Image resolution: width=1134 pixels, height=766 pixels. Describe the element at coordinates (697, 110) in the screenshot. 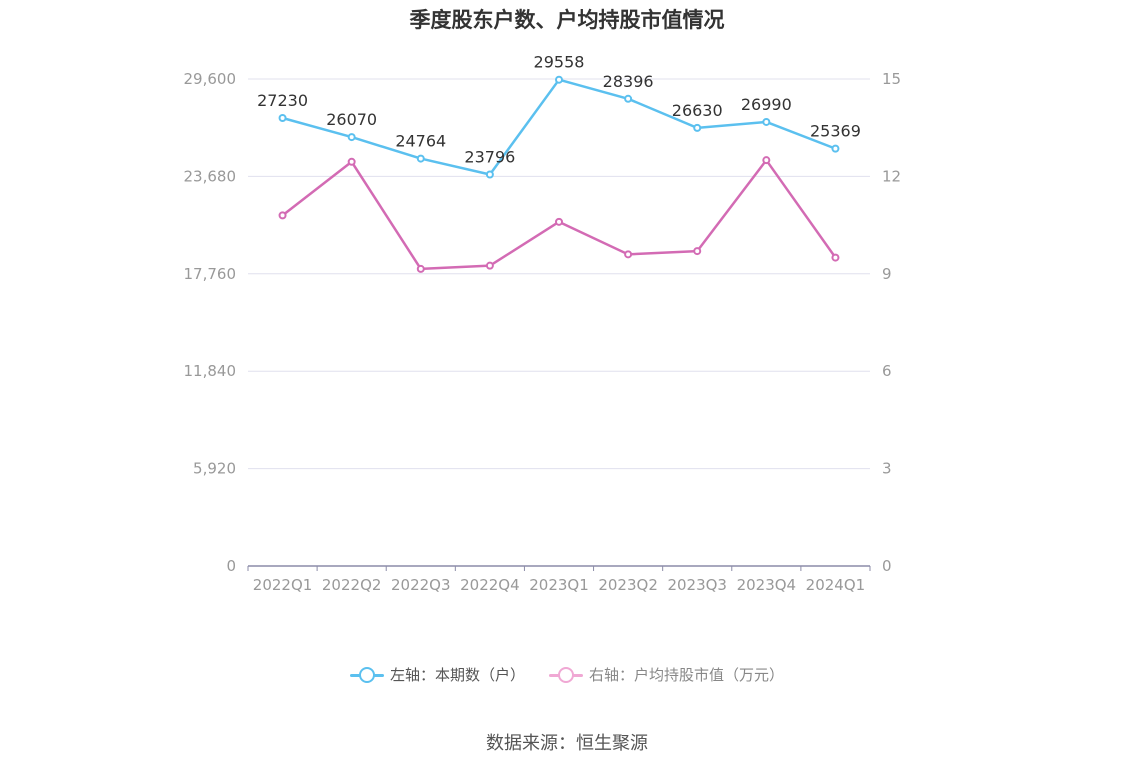

I see `data-label: 26630` at that location.